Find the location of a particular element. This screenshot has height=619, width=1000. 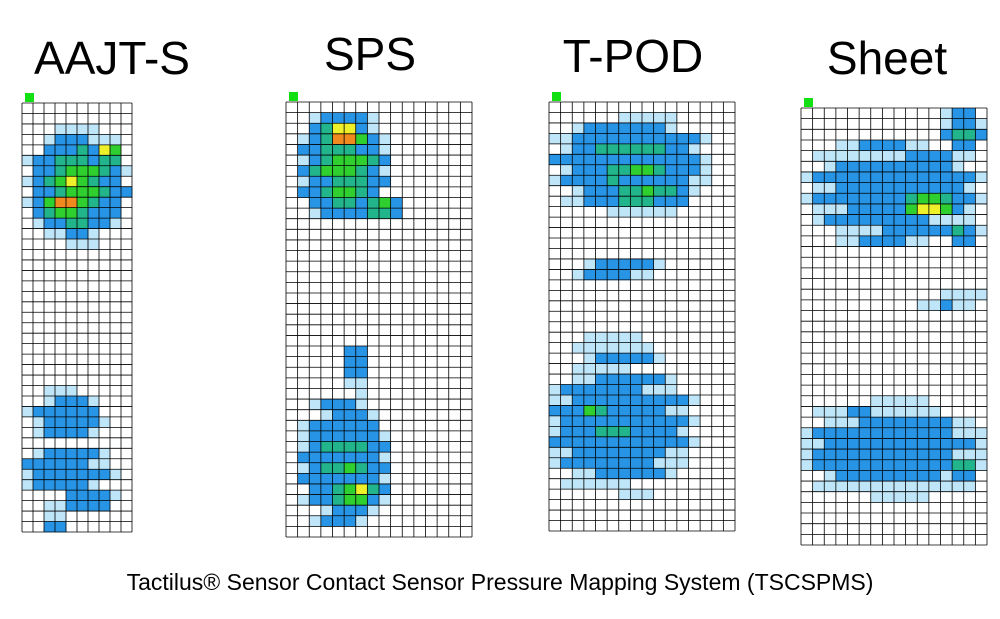

pressure-map is located at coordinates (379, 315).